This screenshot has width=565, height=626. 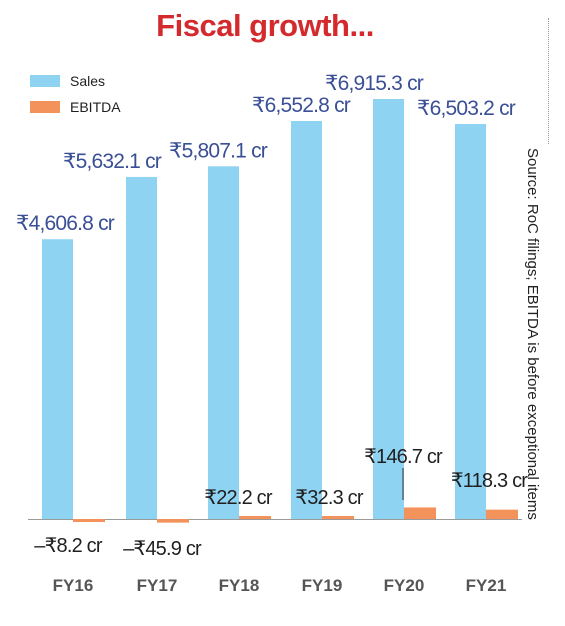 I want to click on x-tick-label: FY20, so click(x=404, y=585).